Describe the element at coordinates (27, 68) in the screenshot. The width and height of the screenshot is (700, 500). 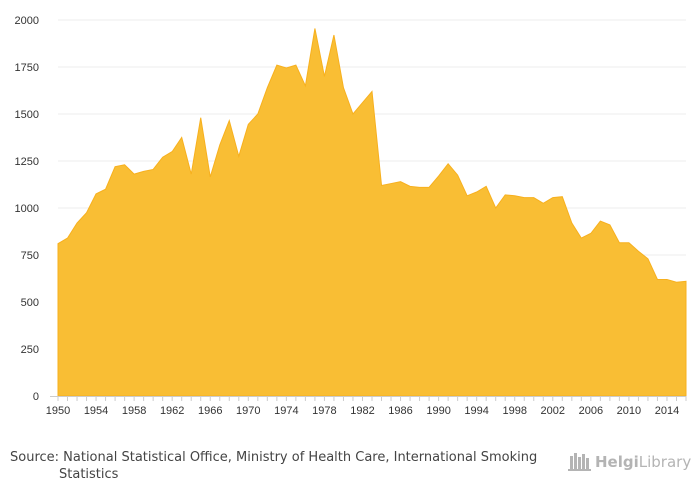
I see `y-tick-label-1750: 1750` at that location.